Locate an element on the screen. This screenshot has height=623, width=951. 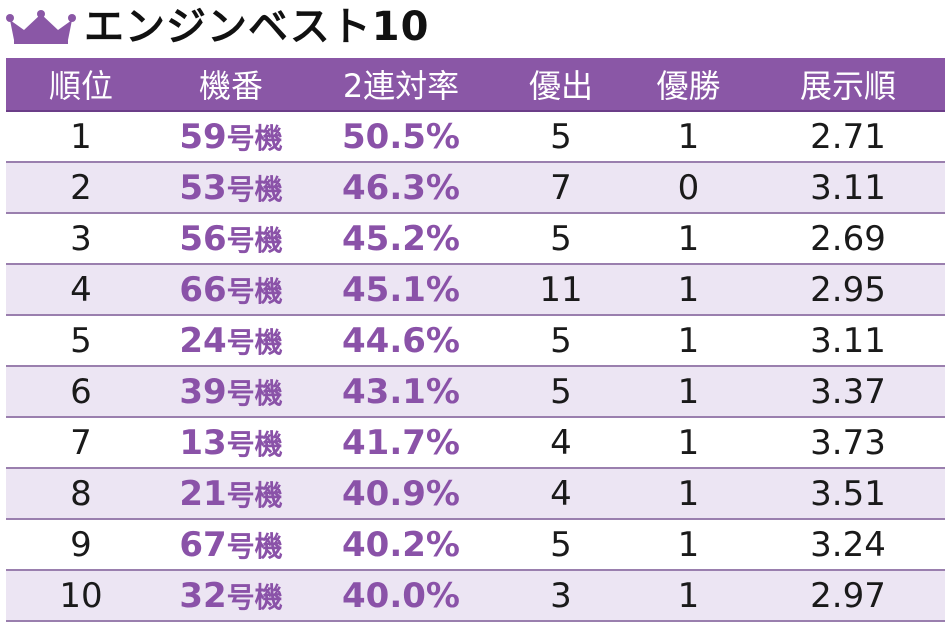
cell-rate: 45.1% is located at coordinates (401, 290).